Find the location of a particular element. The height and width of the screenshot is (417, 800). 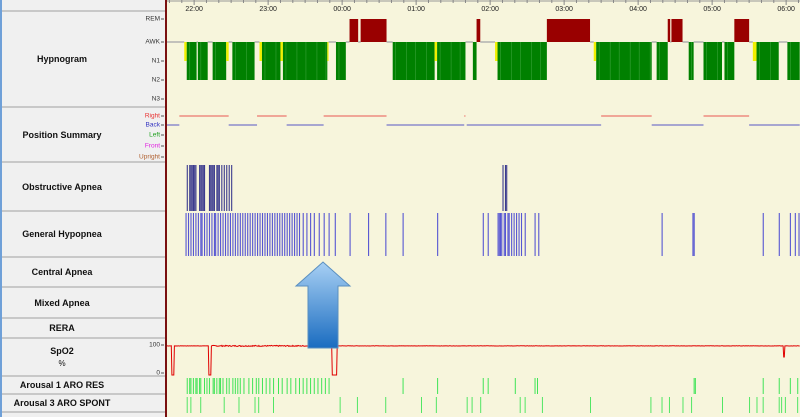

axis-right: Right is located at coordinates (154, 116).